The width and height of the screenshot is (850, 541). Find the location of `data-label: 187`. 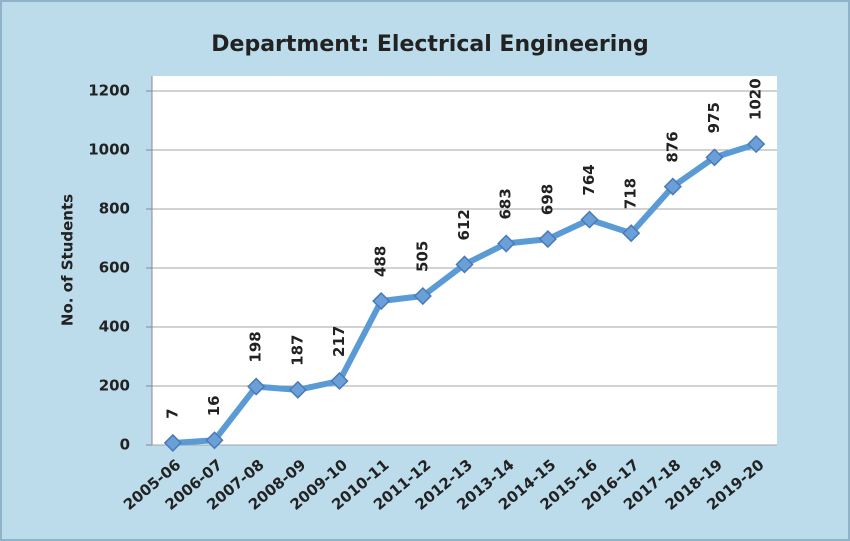

data-label: 187 is located at coordinates (297, 350).